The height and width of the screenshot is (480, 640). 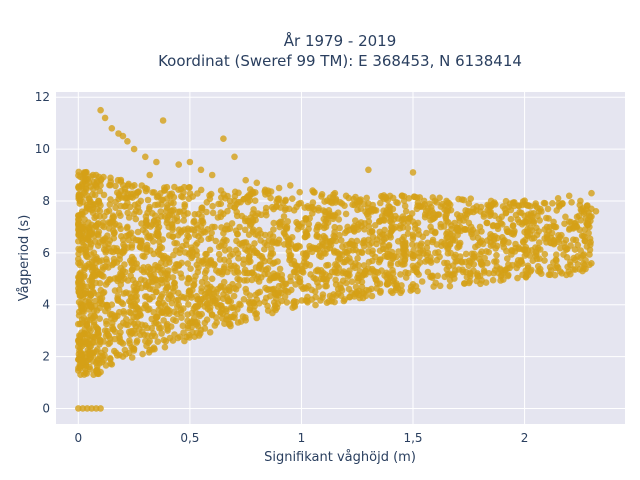 I want to click on x-tick-label: 1,5, so click(x=412, y=438).